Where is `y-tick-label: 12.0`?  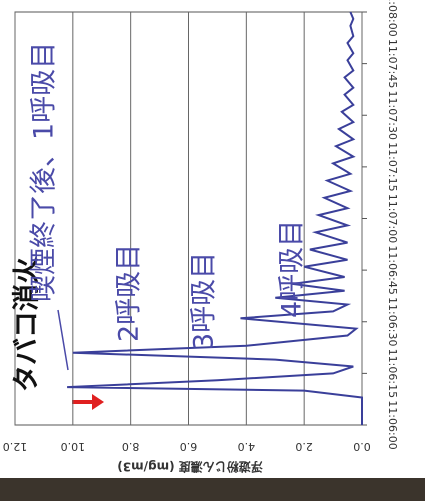
y-tick-label: 12.0 is located at coordinates (15, 446).